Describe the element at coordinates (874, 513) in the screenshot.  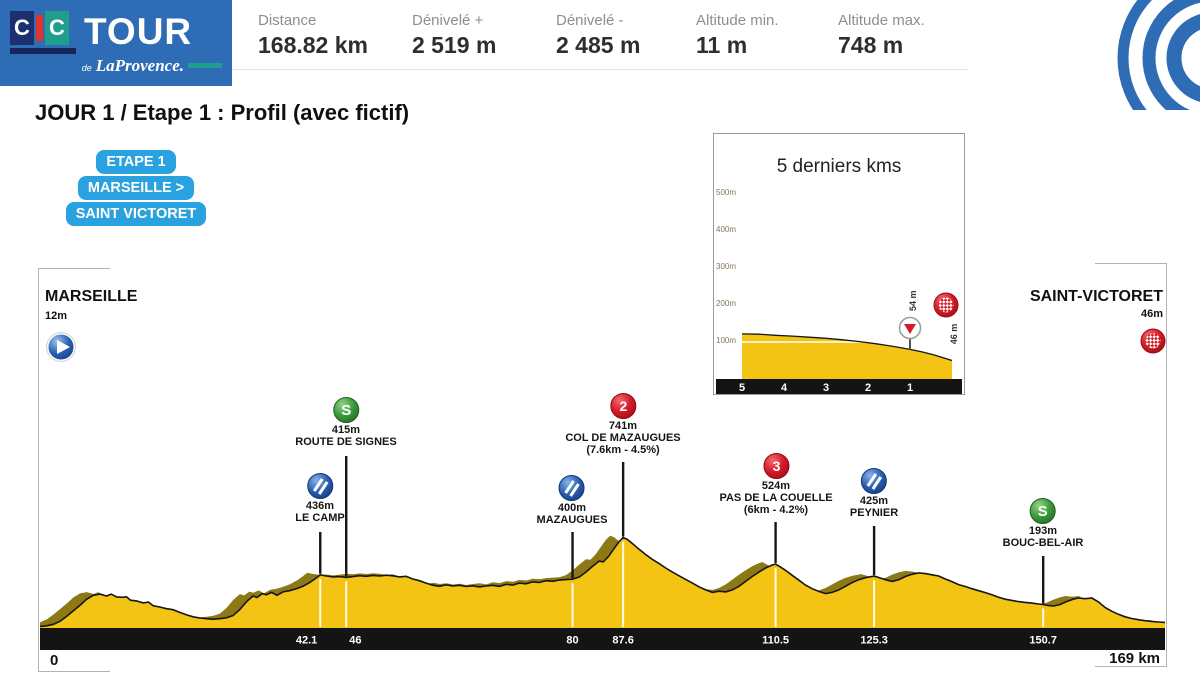
I see `marker-name: PEYNIER` at that location.